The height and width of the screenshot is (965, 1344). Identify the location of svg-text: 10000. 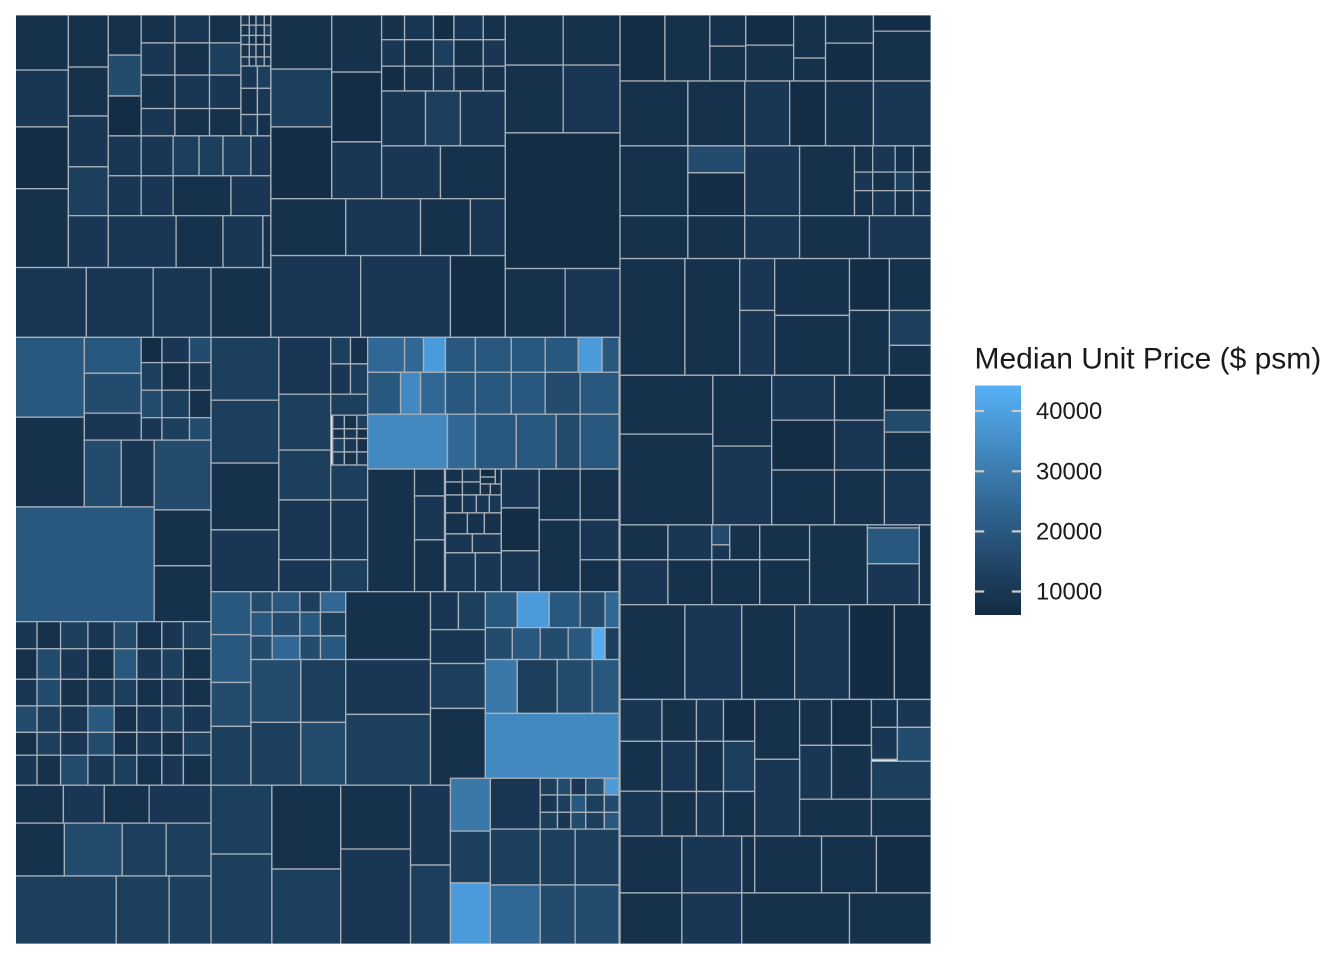
(1069, 592).